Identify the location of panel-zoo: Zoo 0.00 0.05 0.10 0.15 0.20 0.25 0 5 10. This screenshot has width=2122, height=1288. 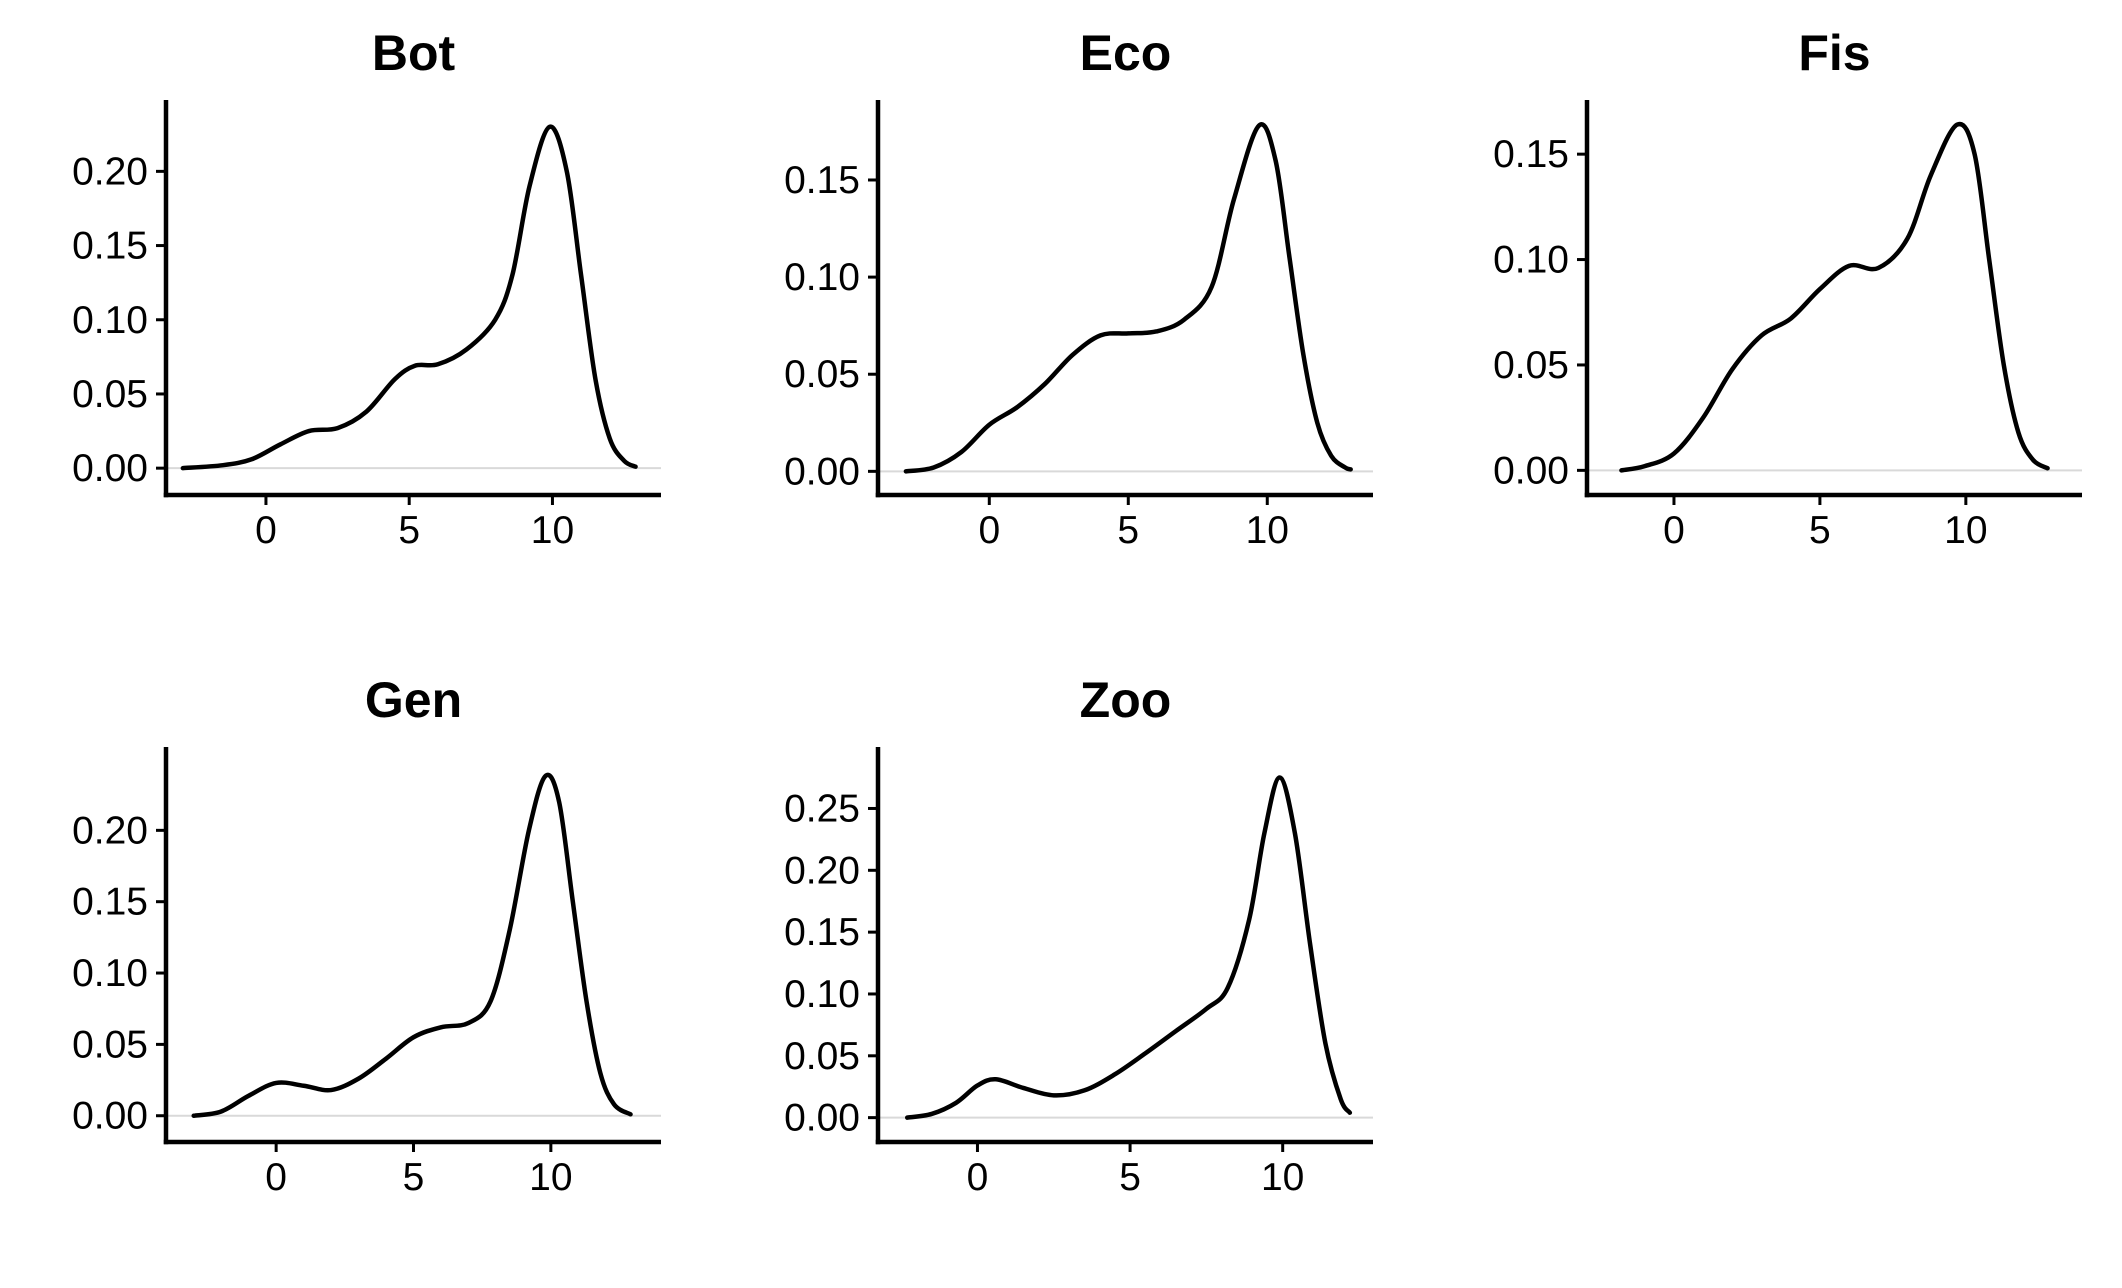
(1078, 935).